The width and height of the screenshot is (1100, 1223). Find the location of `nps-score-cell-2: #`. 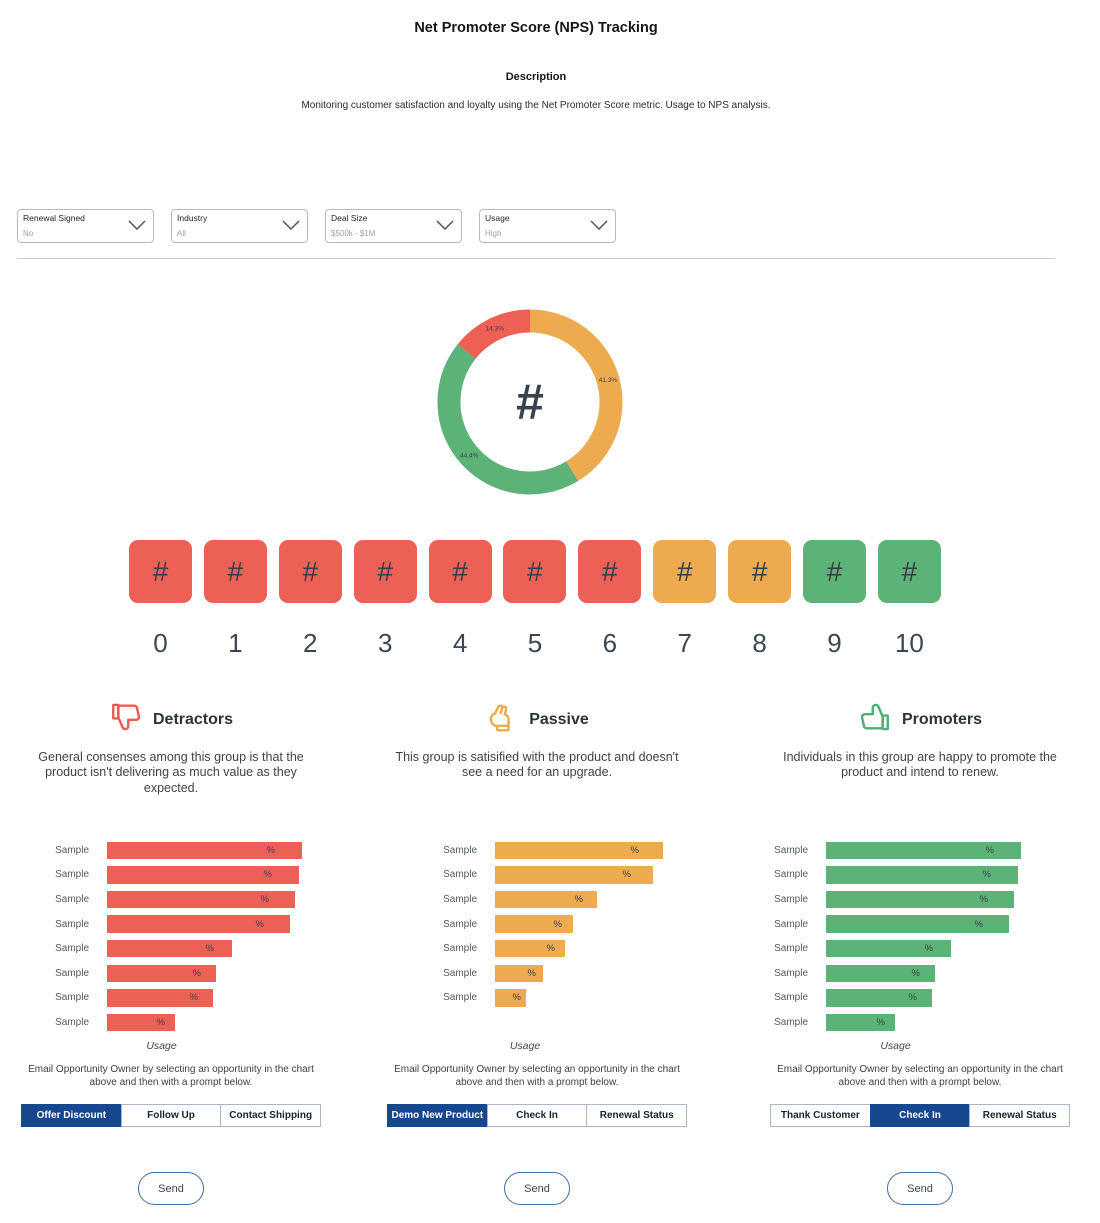

nps-score-cell-2: # is located at coordinates (310, 571).